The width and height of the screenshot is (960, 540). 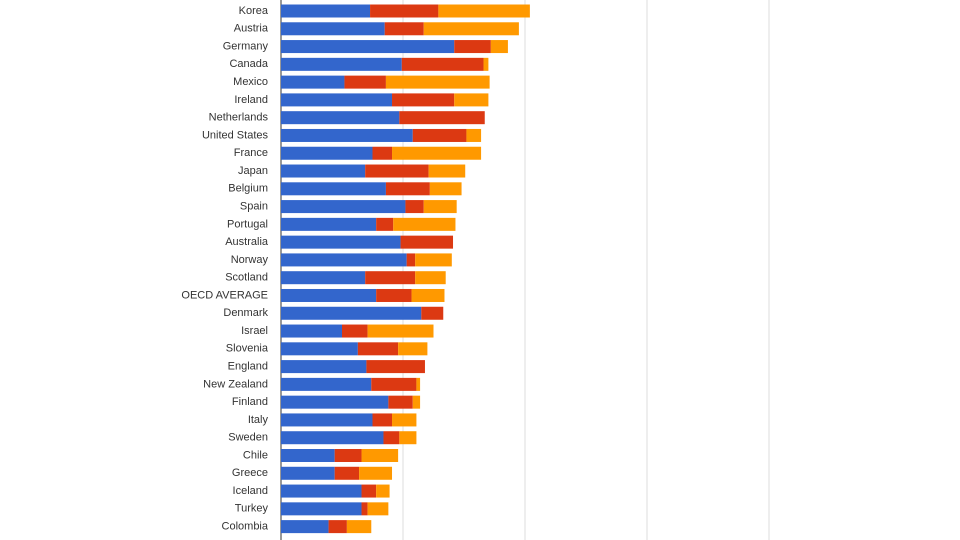 I want to click on y-tick-label: England, so click(x=248, y=367).